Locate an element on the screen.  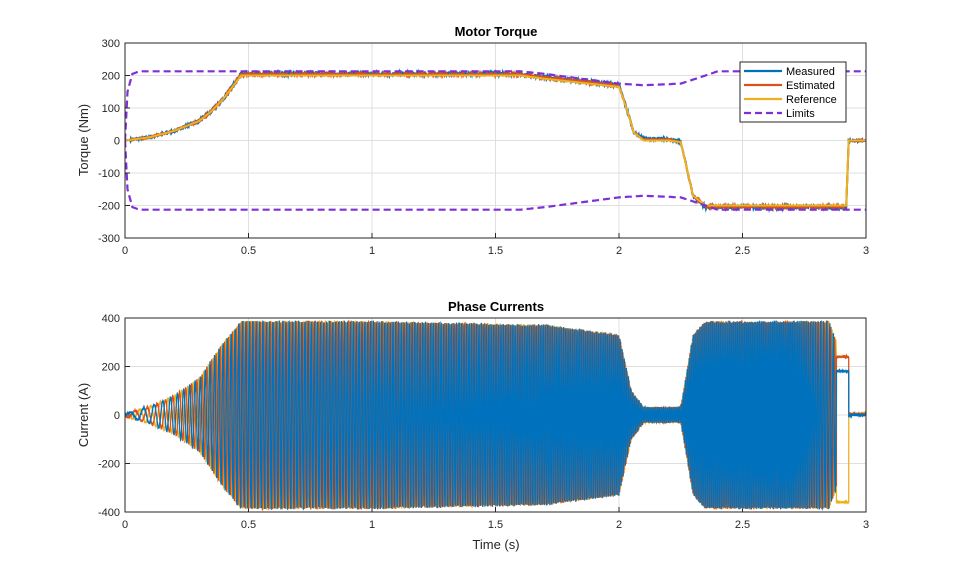
legend-entry-measured: Measured is located at coordinates (810, 72).